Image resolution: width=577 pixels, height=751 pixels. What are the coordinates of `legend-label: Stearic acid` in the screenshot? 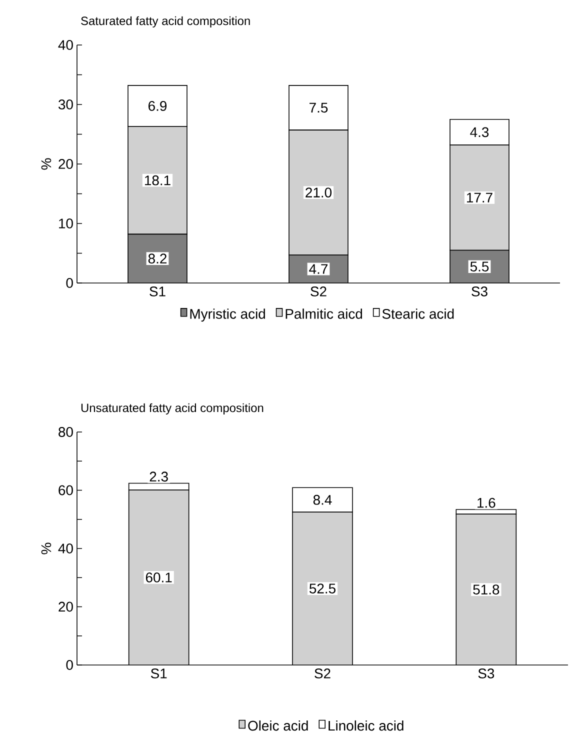 It's located at (418, 313).